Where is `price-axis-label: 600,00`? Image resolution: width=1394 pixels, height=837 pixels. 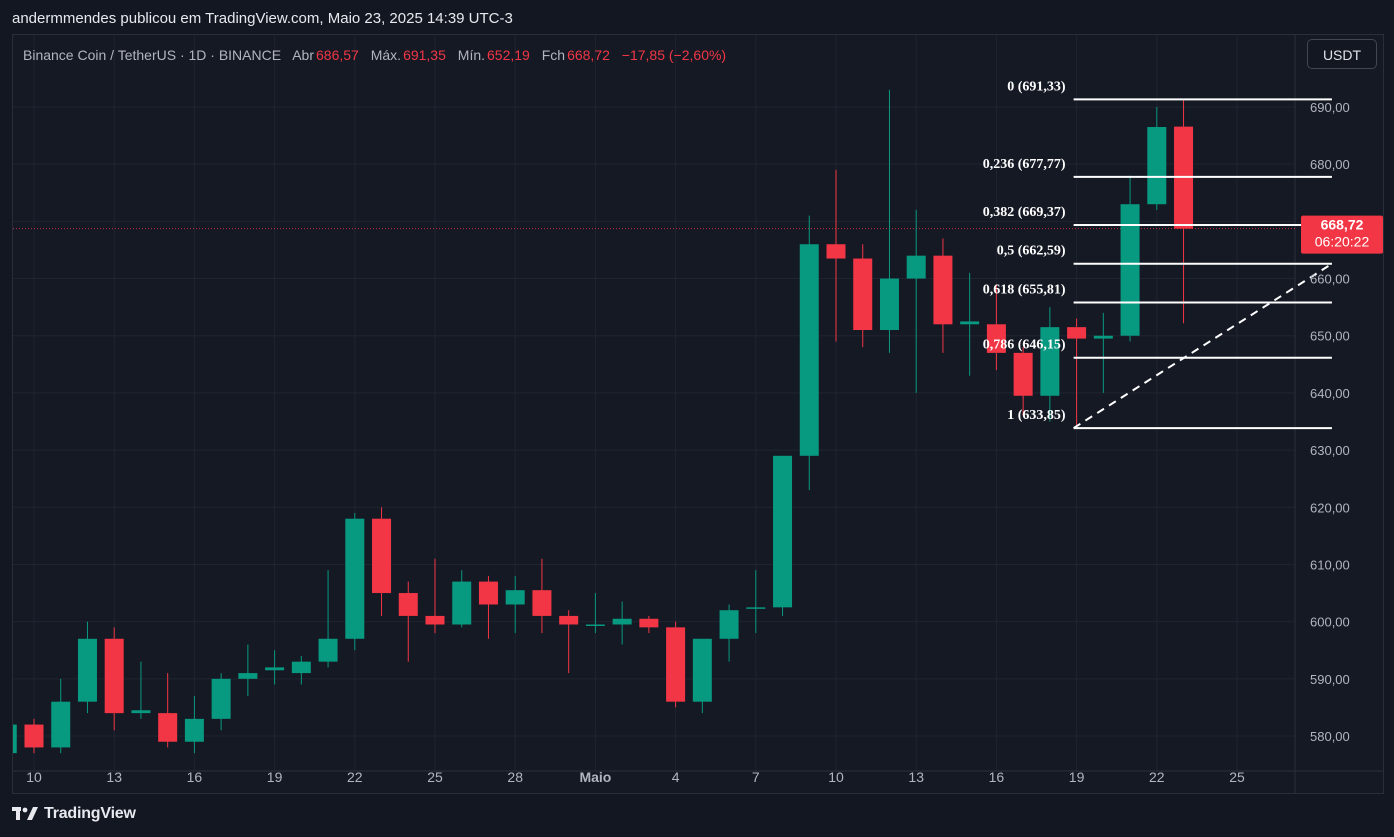
price-axis-label: 600,00 is located at coordinates (1330, 622).